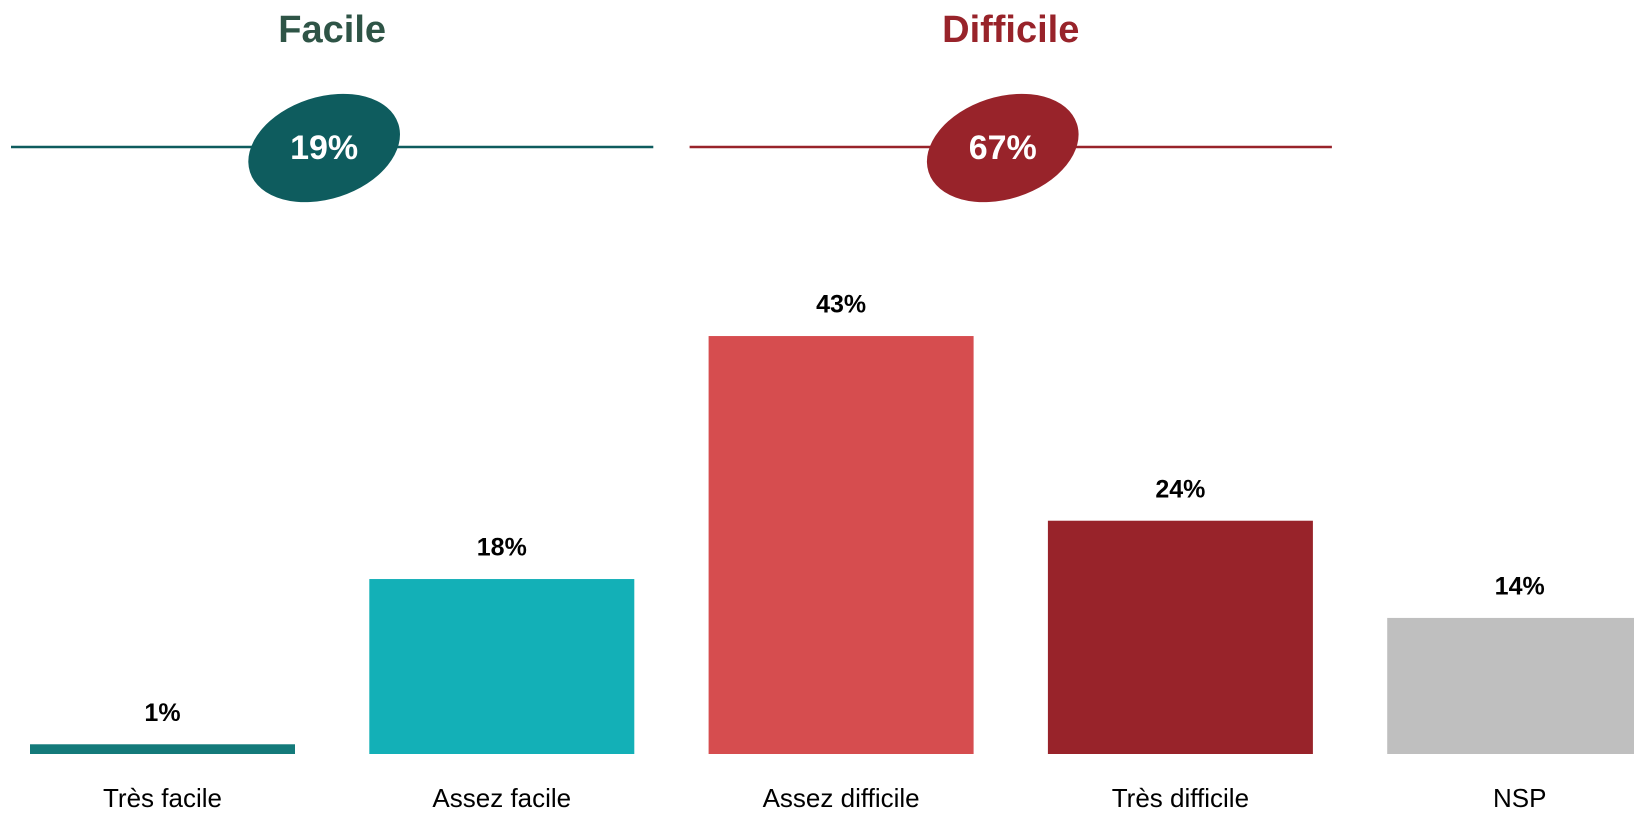  Describe the element at coordinates (841, 305) in the screenshot. I see `value-label: 43%` at that location.